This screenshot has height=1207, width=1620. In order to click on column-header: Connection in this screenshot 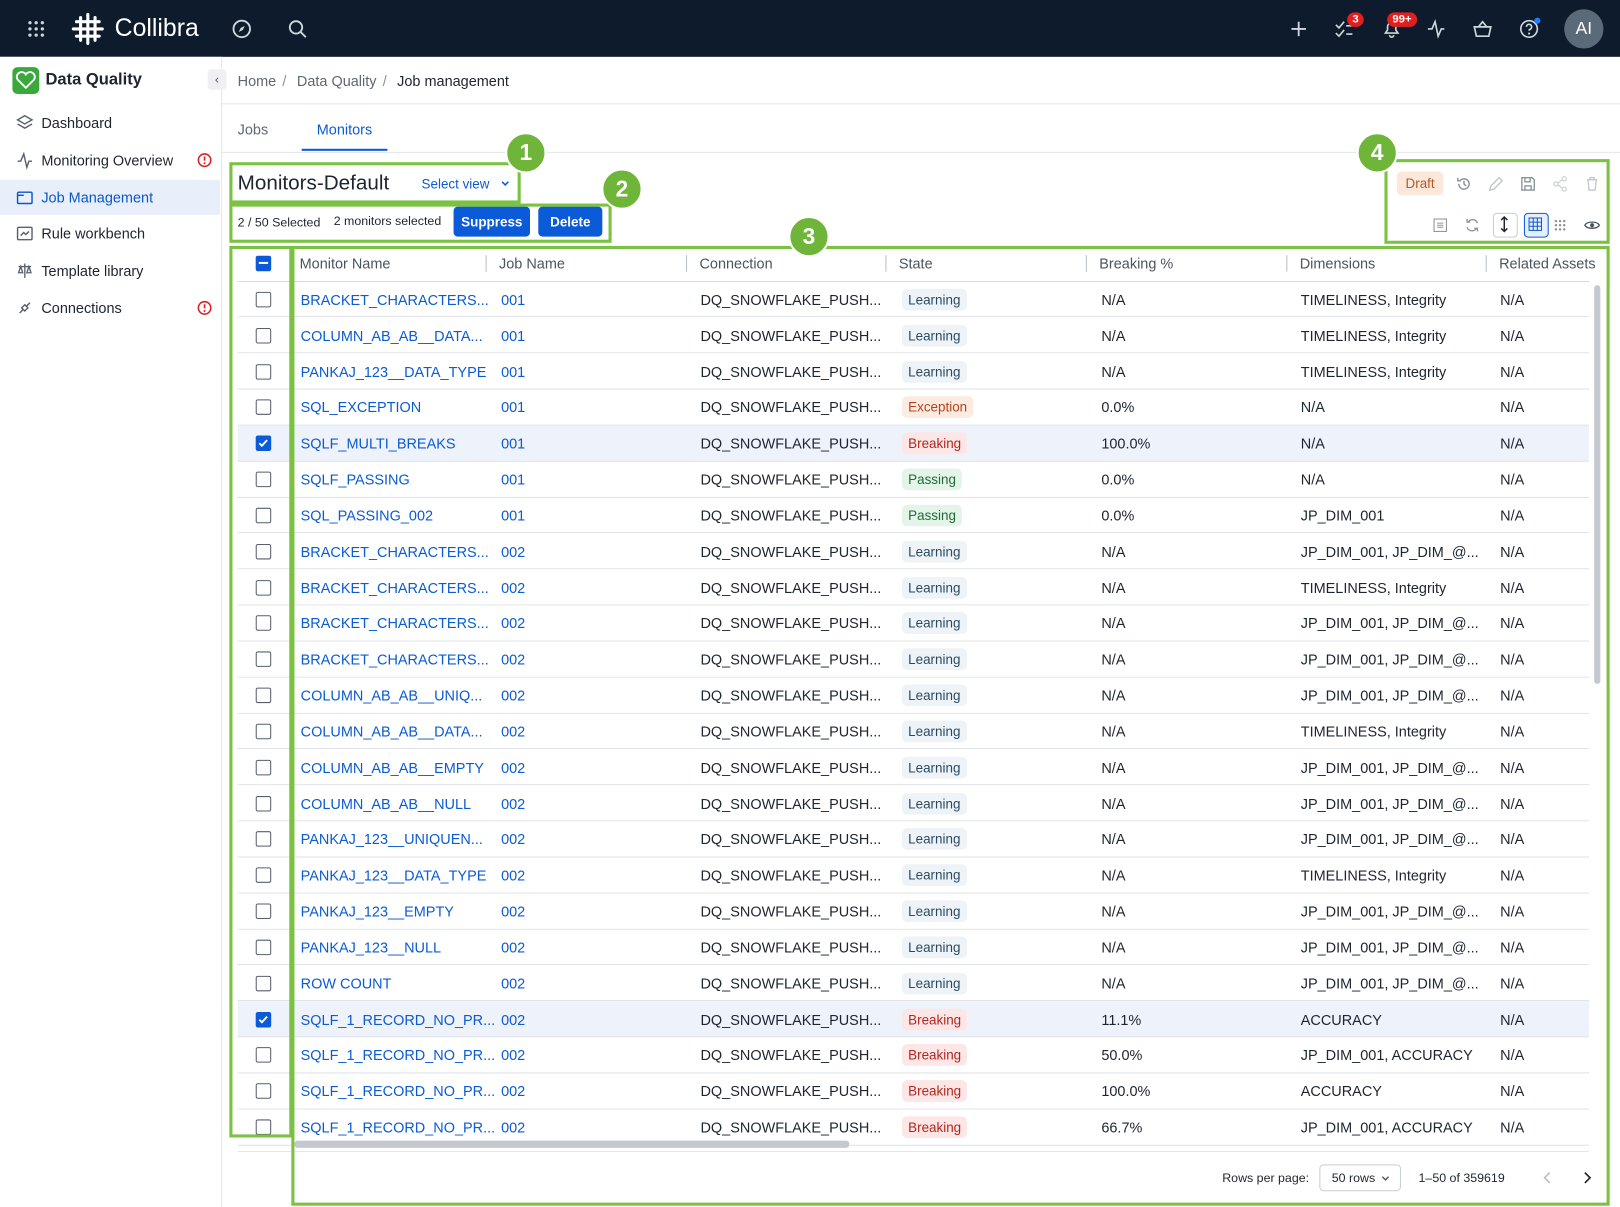, I will do `click(736, 263)`.